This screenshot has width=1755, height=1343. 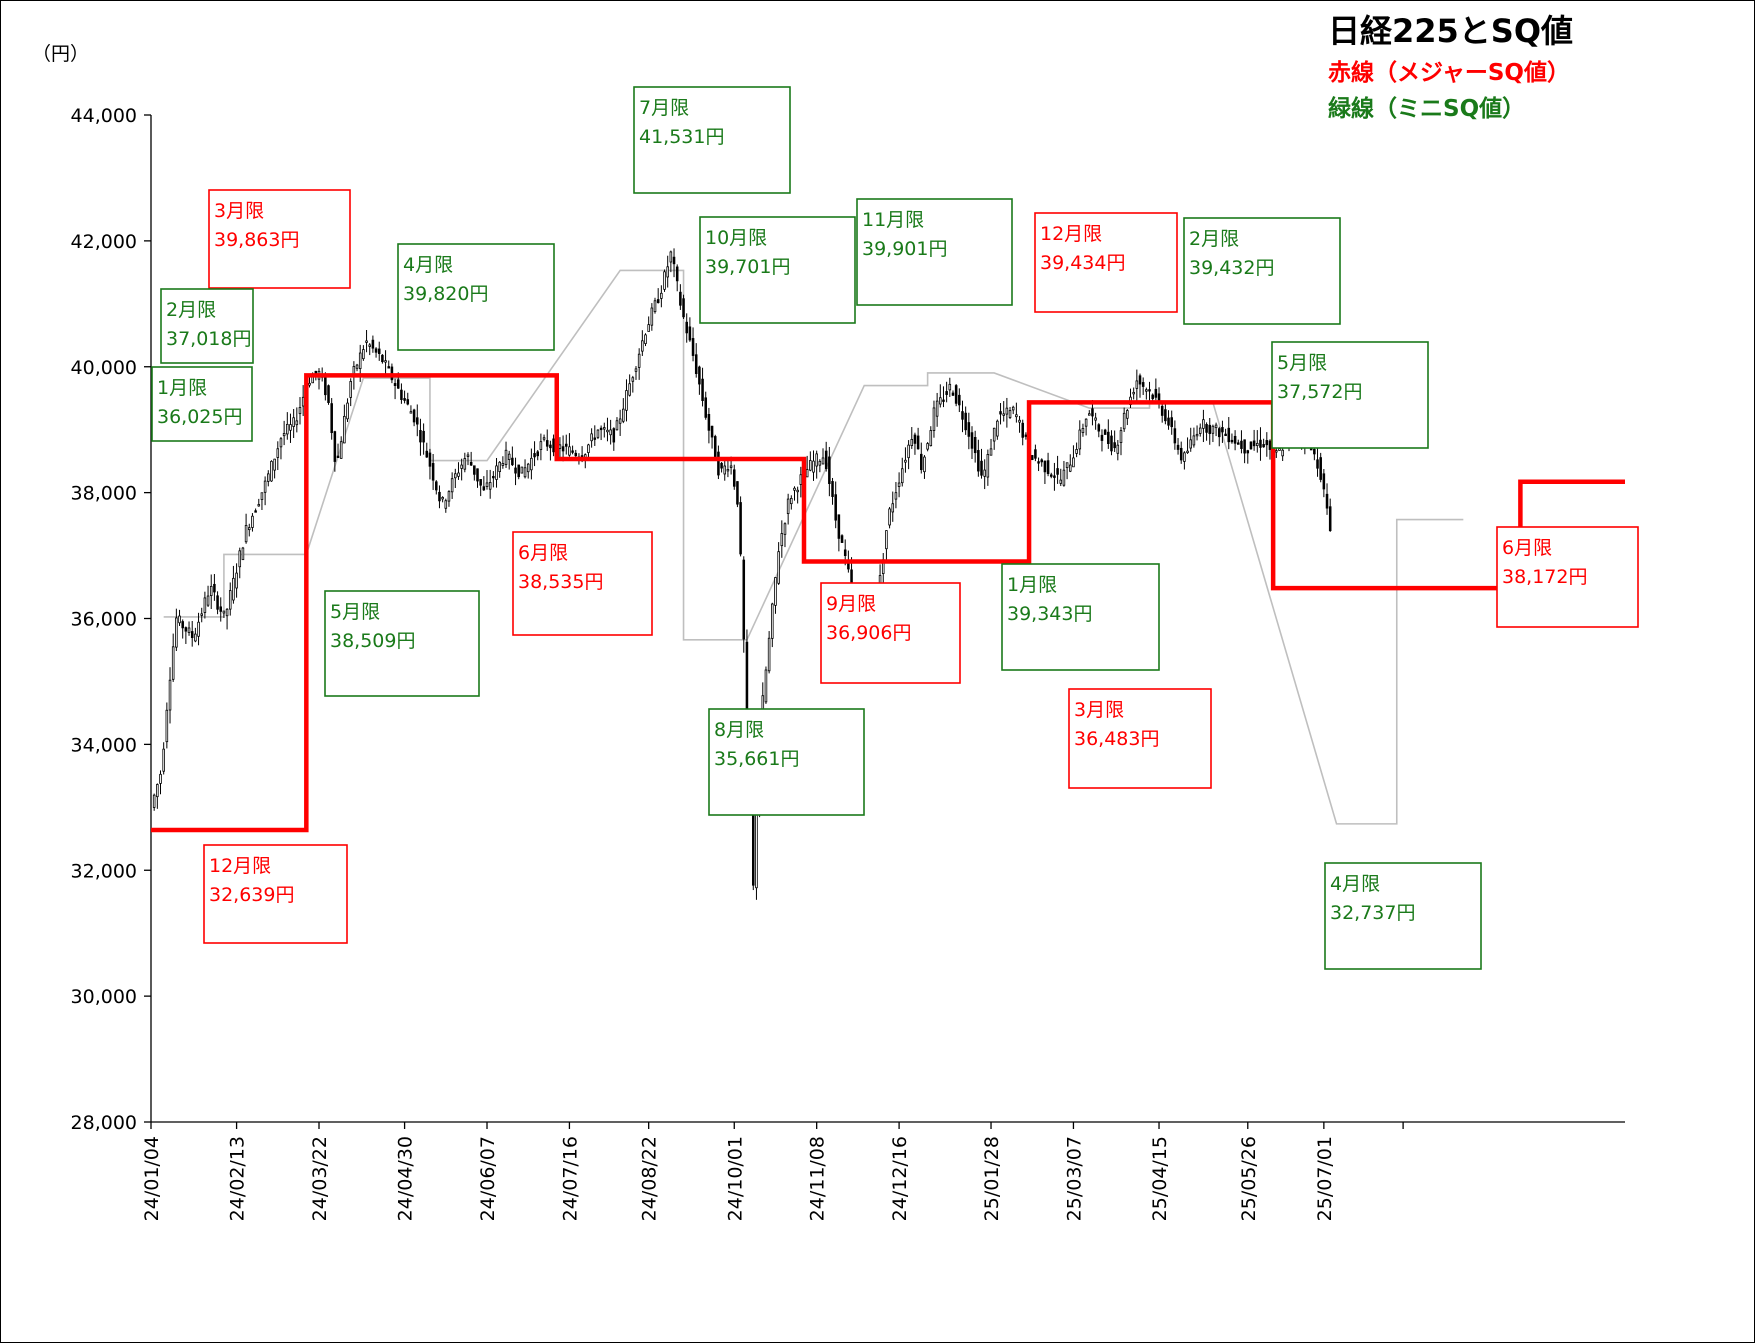 What do you see at coordinates (1140, 738) in the screenshot?
I see `sq-label-box: 3月限 36,483円` at bounding box center [1140, 738].